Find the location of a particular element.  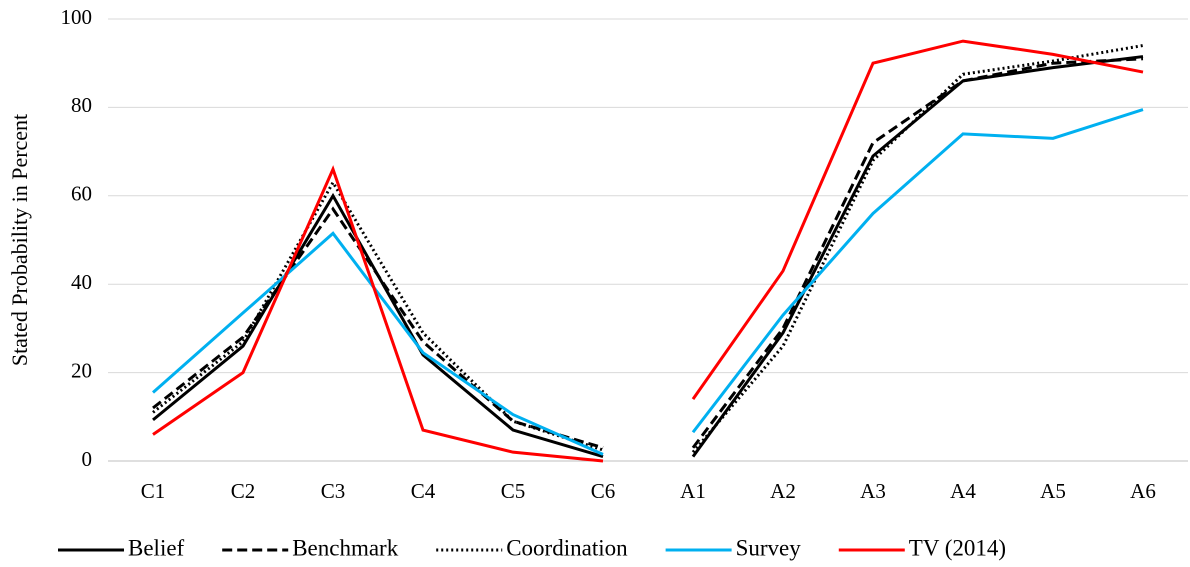

y-tick-label: 0 is located at coordinates (87, 459).